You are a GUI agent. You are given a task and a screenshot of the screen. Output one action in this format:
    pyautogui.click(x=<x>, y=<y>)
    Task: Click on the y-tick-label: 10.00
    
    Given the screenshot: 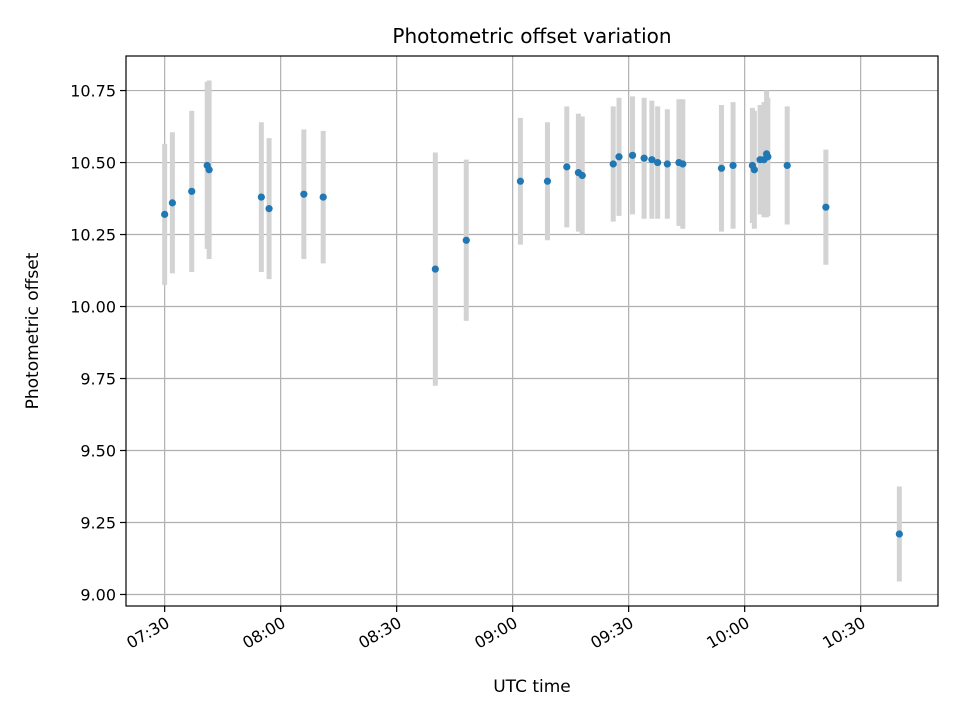 What is the action you would take?
    pyautogui.click(x=93, y=307)
    